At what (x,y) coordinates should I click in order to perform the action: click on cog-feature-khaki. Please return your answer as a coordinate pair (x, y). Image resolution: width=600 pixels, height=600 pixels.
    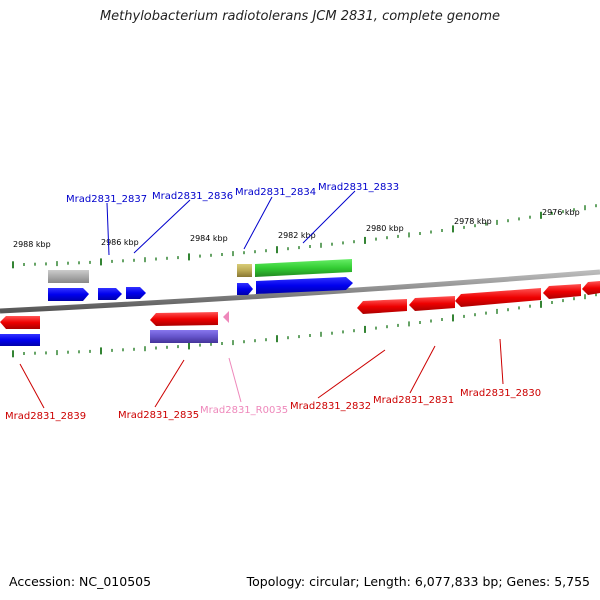
    Looking at the image, I should click on (244, 270).